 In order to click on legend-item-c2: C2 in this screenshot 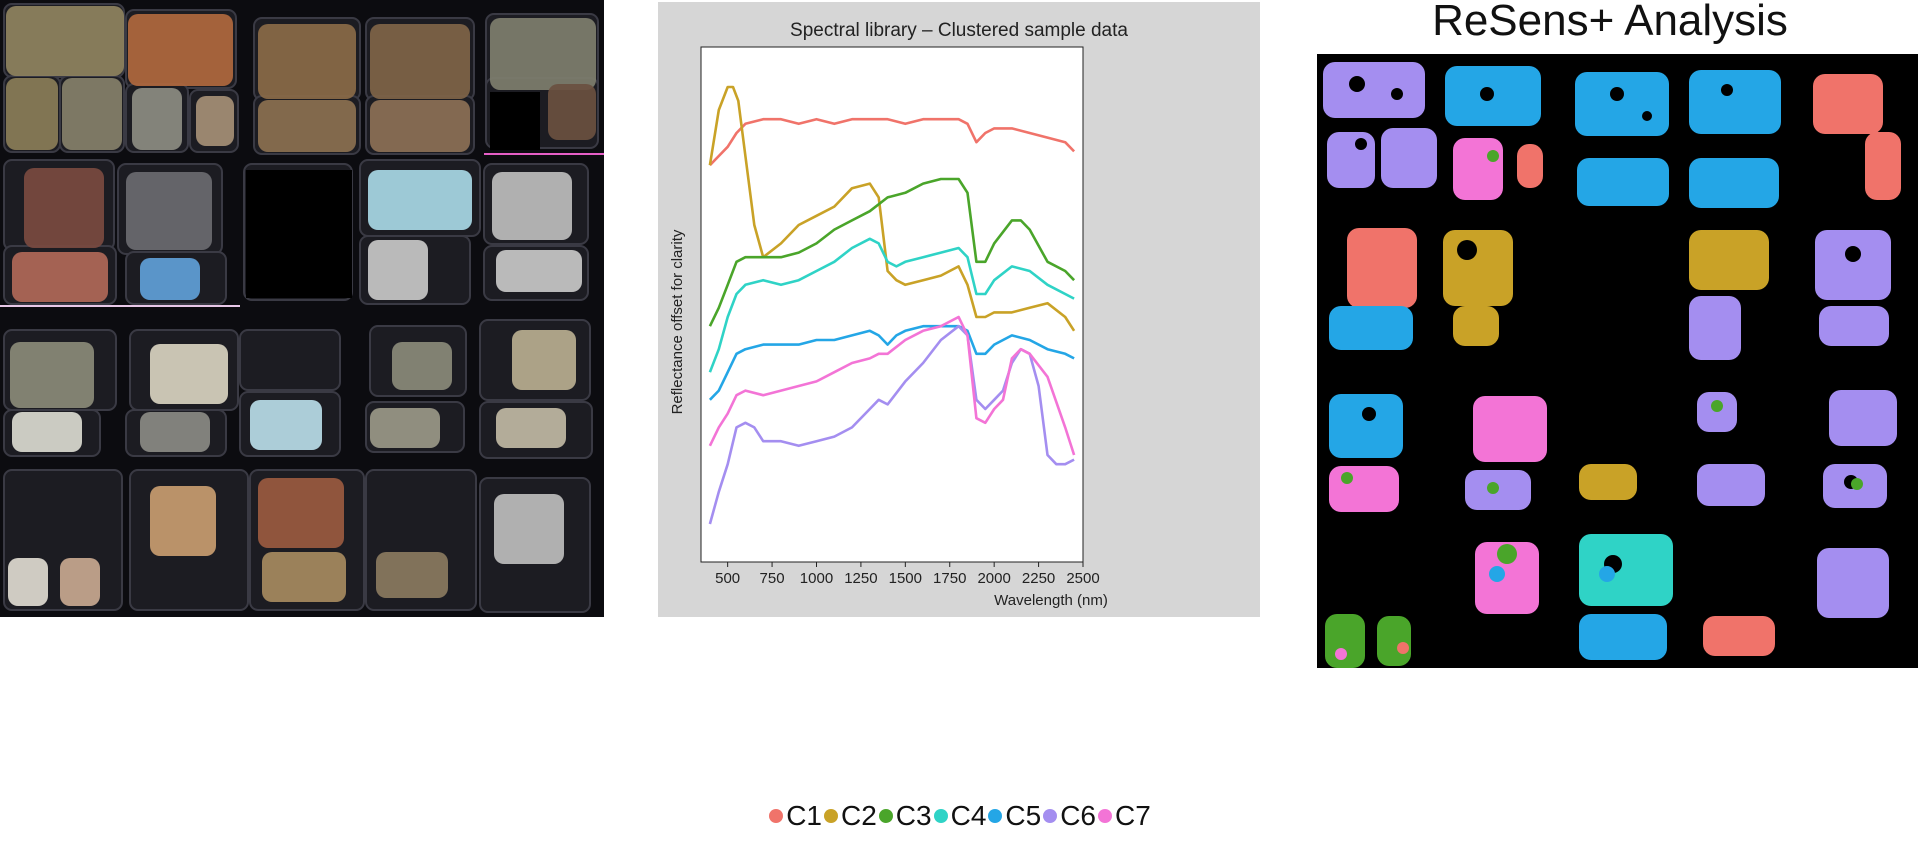, I will do `click(850, 816)`.